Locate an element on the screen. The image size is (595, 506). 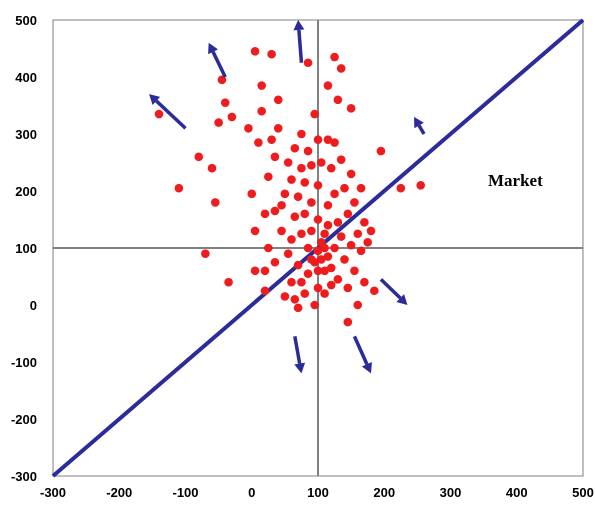
x-tick-label: -100 is located at coordinates (185, 492).